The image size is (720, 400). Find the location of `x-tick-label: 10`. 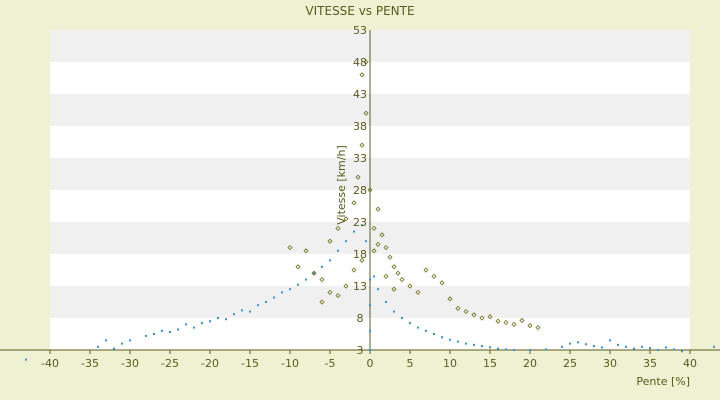

x-tick-label: 10 is located at coordinates (450, 363).